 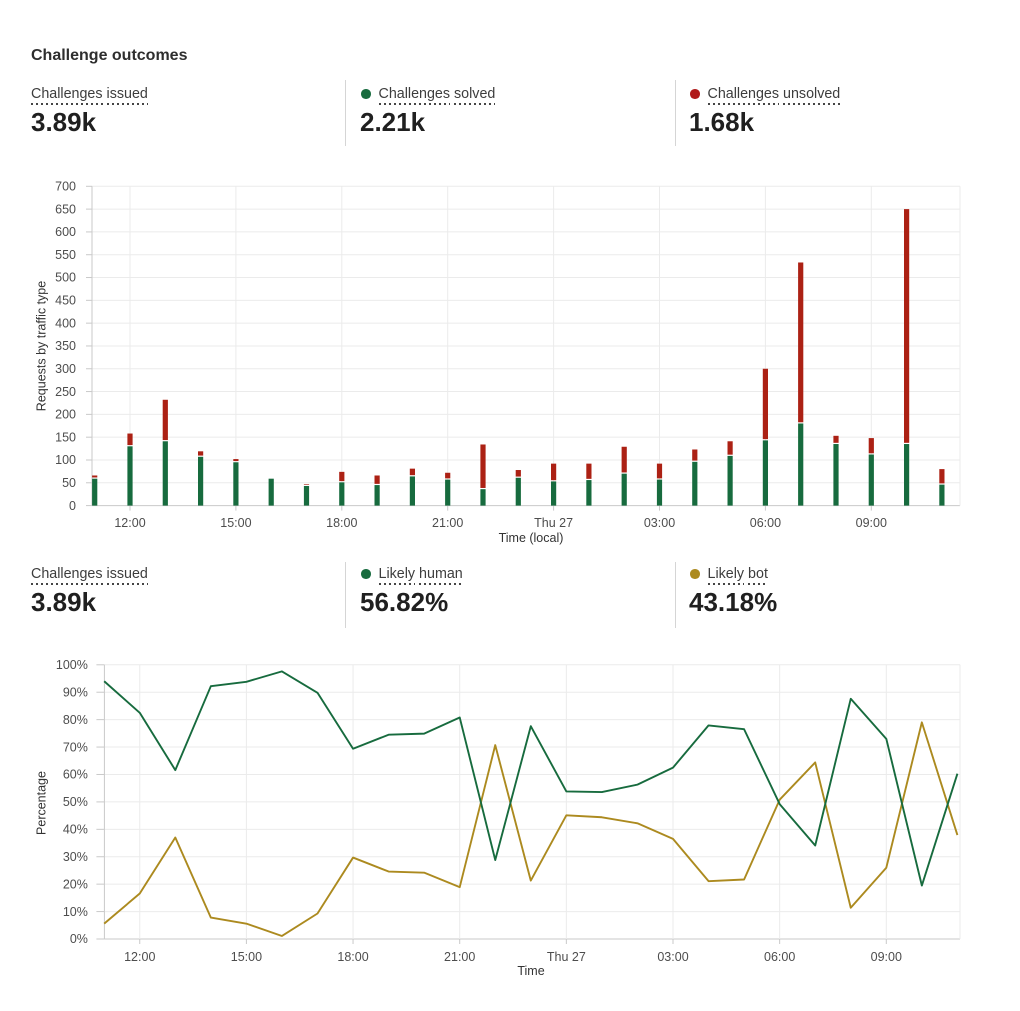 I want to click on svg-text: 700, so click(x=65, y=187).